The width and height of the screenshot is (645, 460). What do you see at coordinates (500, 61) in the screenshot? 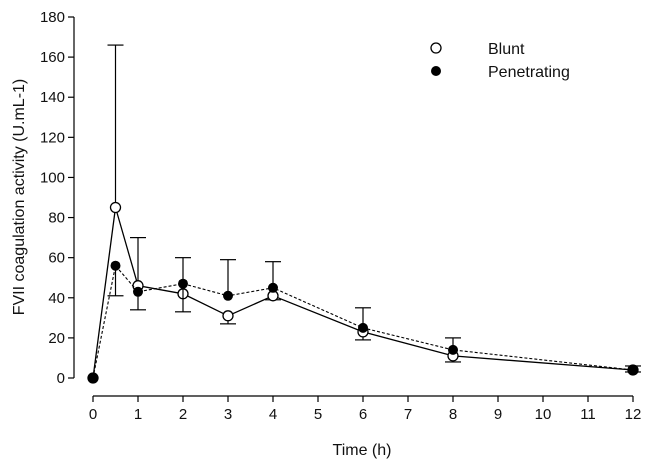
I see `legend: Blunt Penetrating` at bounding box center [500, 61].